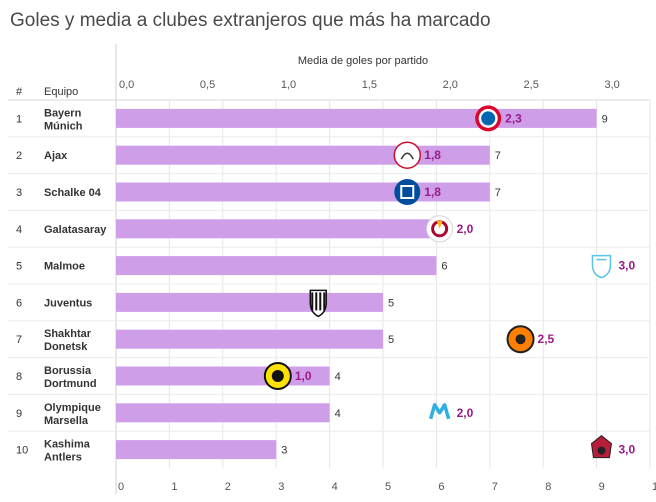 The image size is (656, 502). Describe the element at coordinates (22, 451) in the screenshot. I see `row-rank: 10` at that location.